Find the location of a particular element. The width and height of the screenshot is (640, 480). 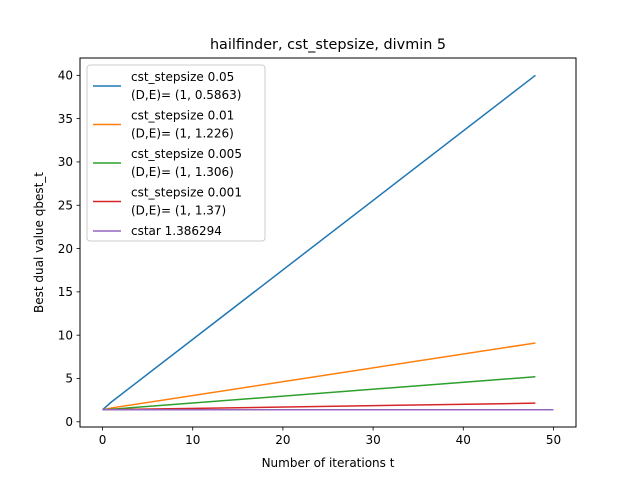

y-tick-label: 40 is located at coordinates (65, 76).